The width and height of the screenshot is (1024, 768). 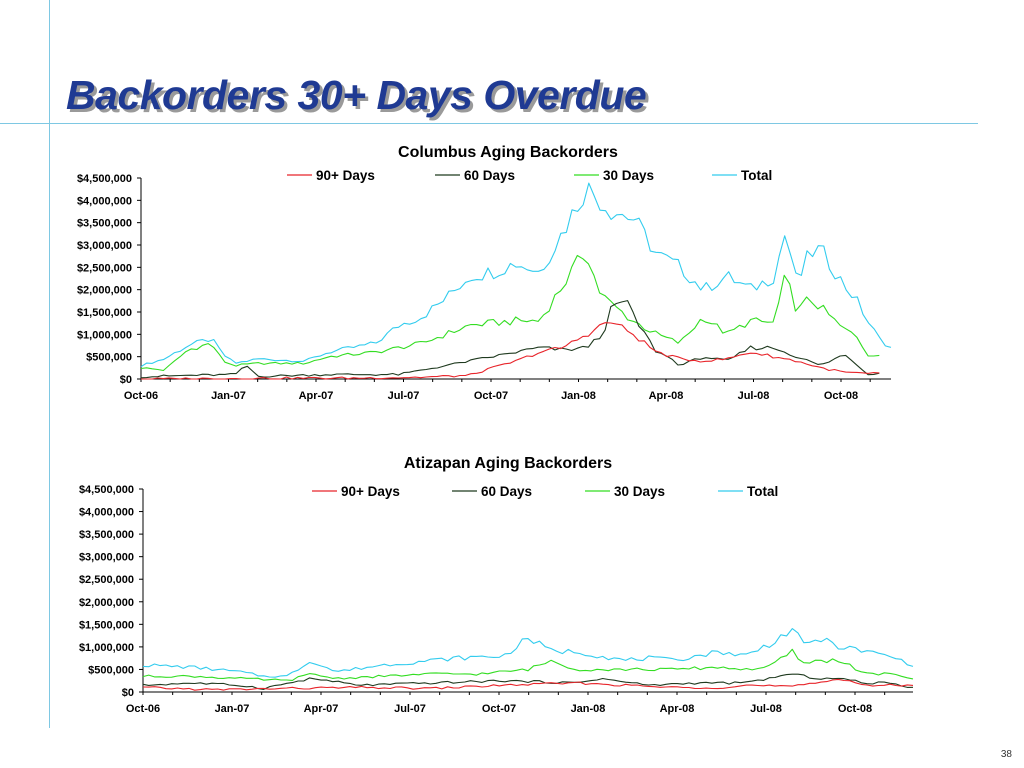 I want to click on slide-title: Backorders 30+ Days Overdue, so click(x=356, y=95).